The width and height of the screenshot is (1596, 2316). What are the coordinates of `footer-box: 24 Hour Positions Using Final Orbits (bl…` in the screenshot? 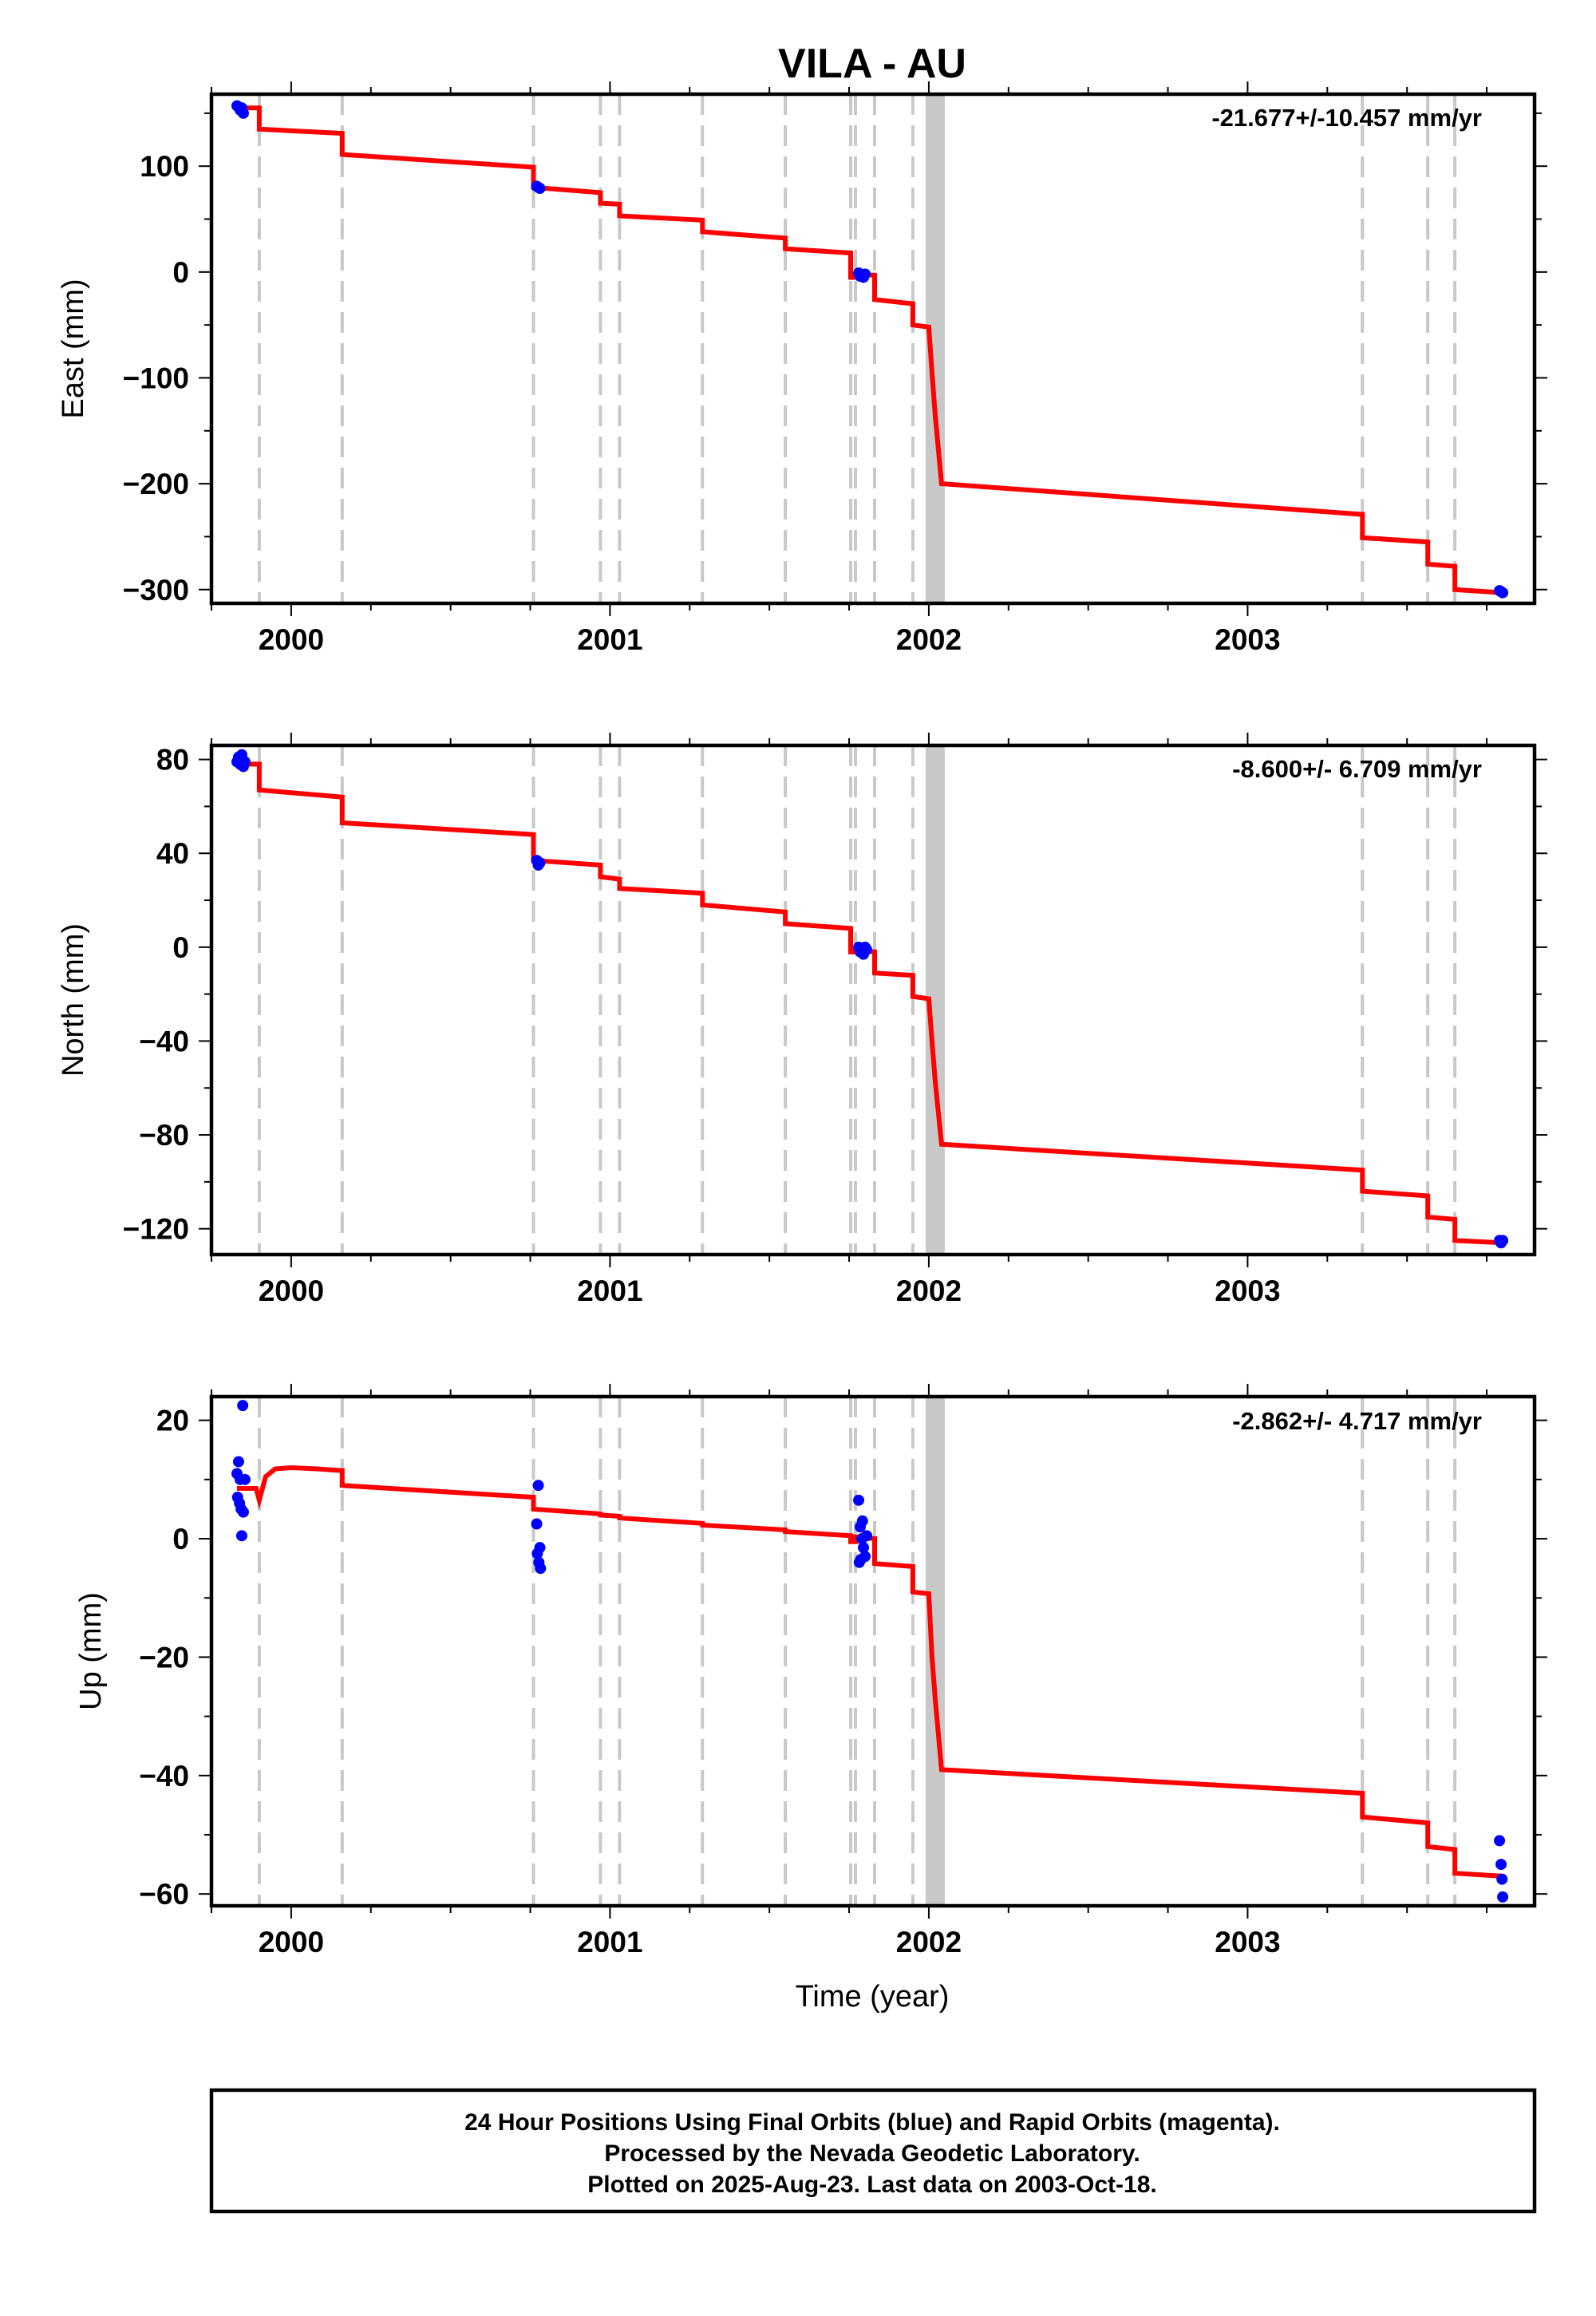 It's located at (873, 2151).